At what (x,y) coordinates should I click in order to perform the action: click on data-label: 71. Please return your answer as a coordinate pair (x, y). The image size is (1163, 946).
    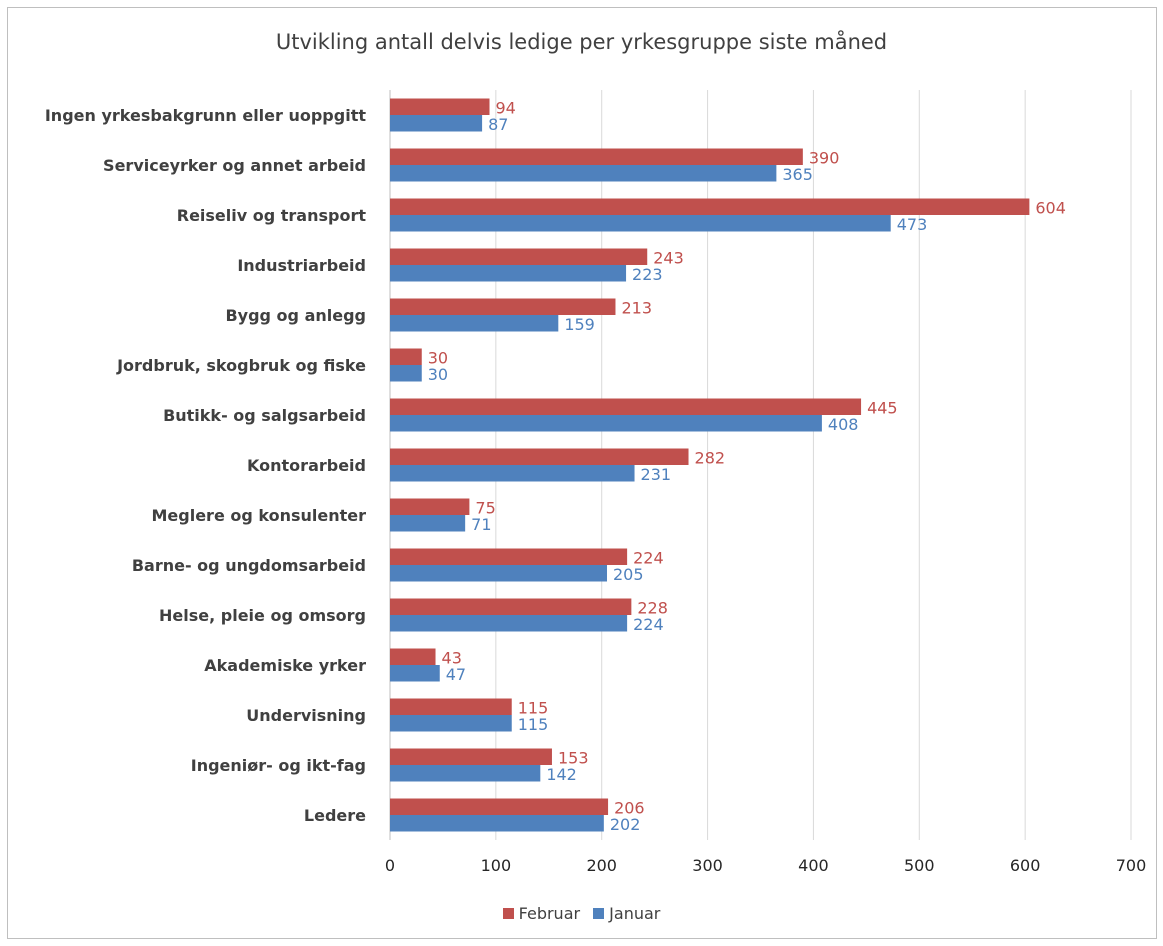
    Looking at the image, I should click on (481, 524).